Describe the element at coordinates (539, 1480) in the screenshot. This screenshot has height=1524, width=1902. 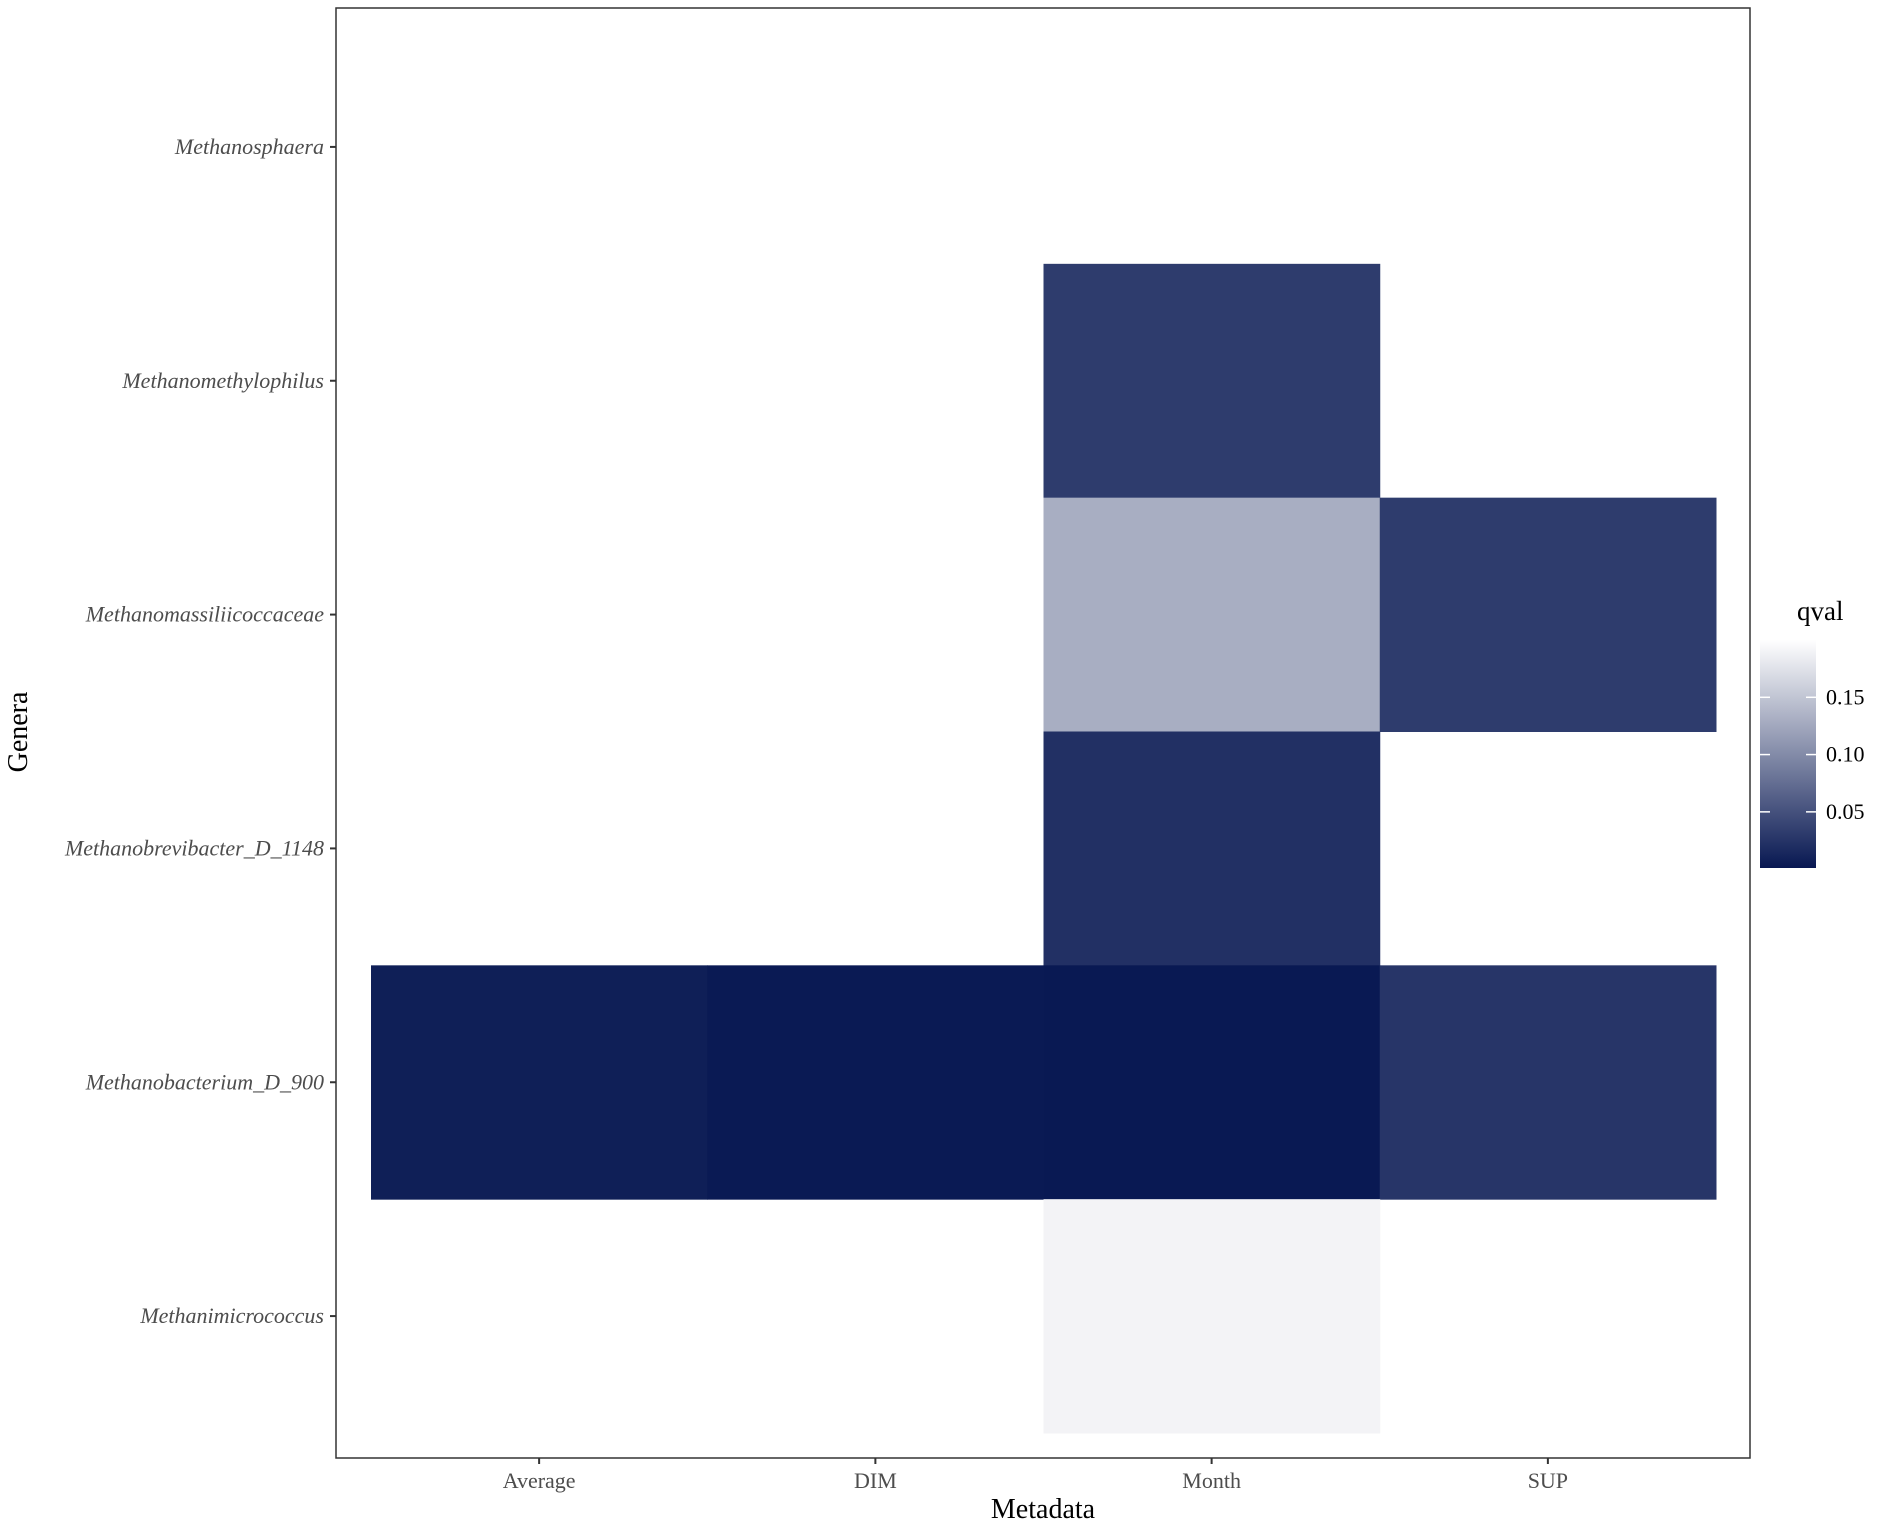
I see `x-tick-label: Average` at that location.